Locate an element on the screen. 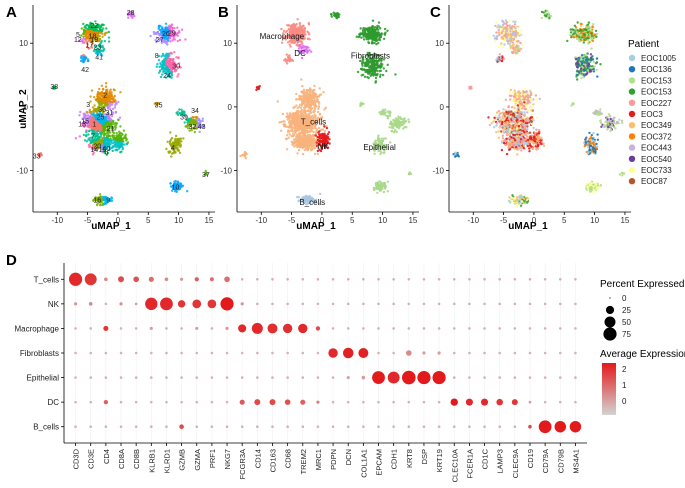 Image resolution: width=685 pixels, height=488 pixels. x-axis-label: uMAP_1 is located at coordinates (111, 226).